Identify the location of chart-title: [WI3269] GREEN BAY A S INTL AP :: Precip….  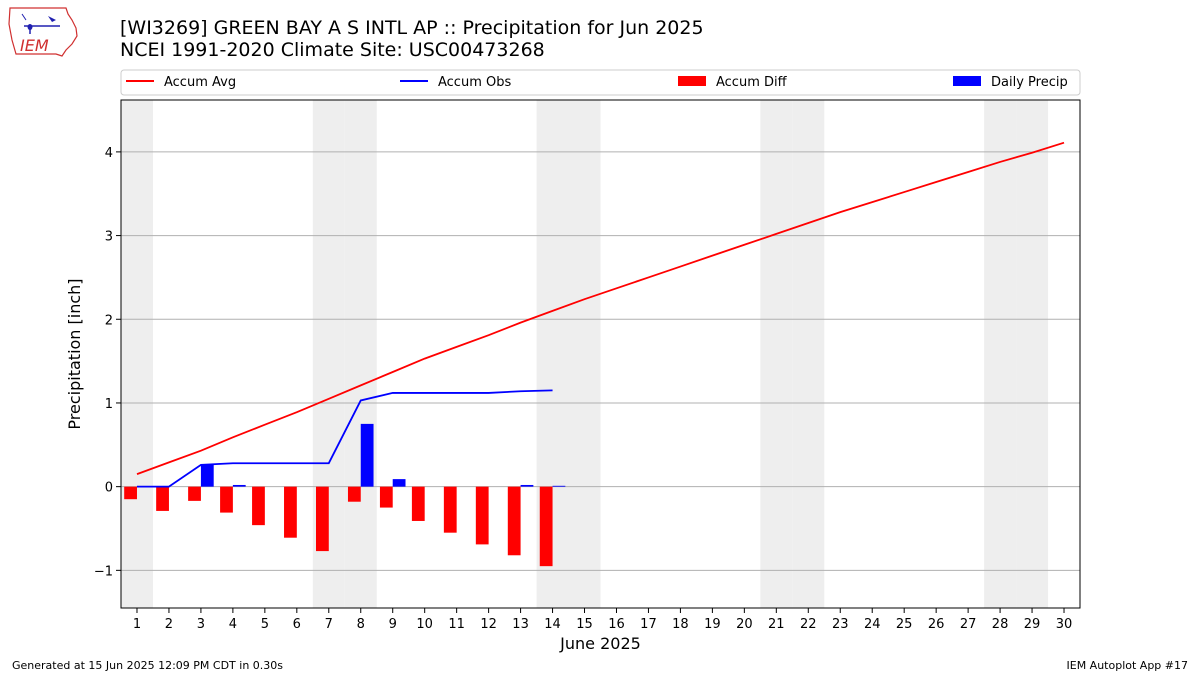
(412, 28).